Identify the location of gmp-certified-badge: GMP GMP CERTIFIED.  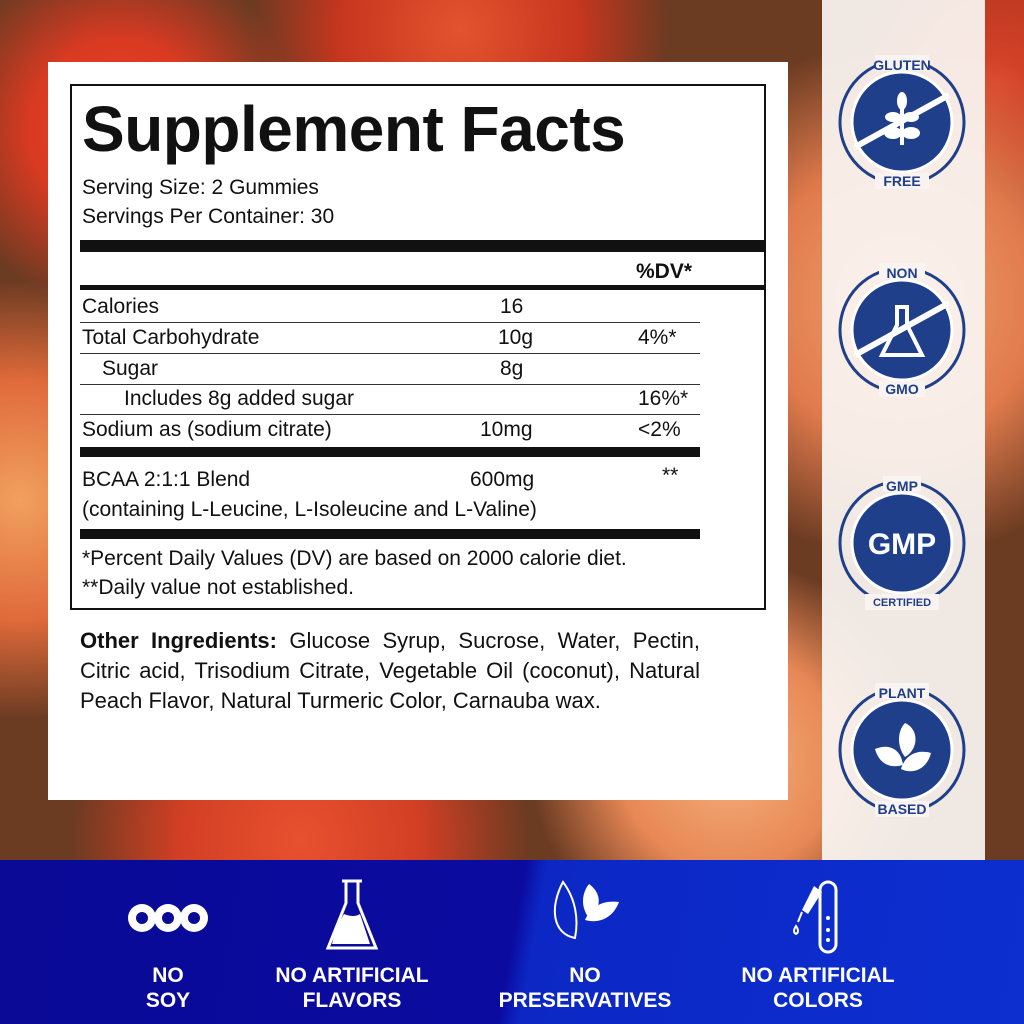
(902, 543).